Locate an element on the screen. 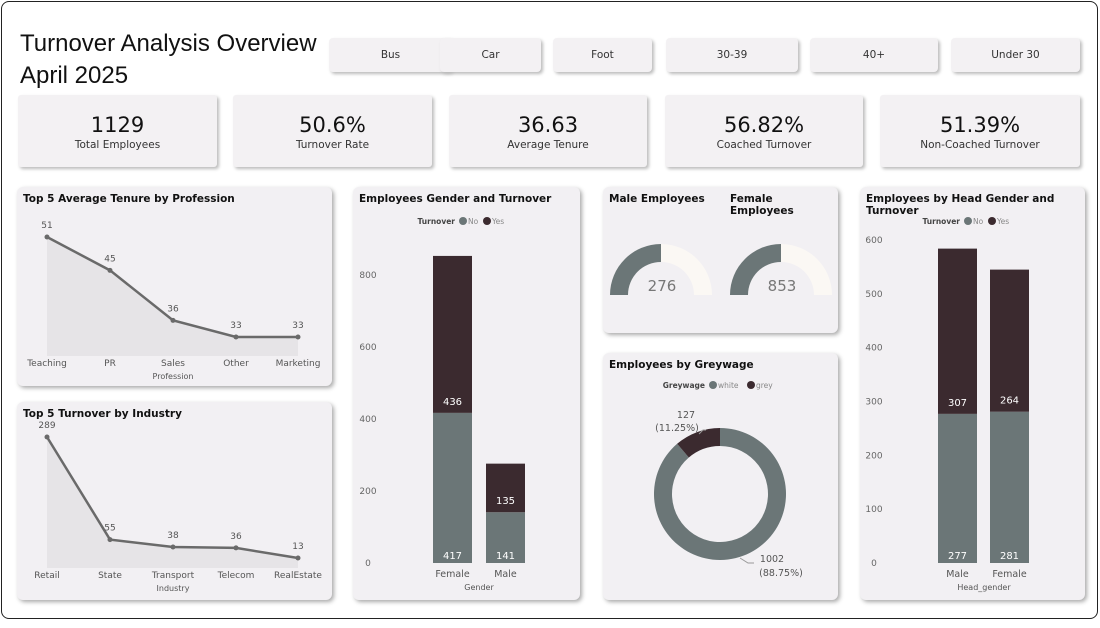 This screenshot has height=628, width=1100. x-tick-label: State is located at coordinates (110, 576).